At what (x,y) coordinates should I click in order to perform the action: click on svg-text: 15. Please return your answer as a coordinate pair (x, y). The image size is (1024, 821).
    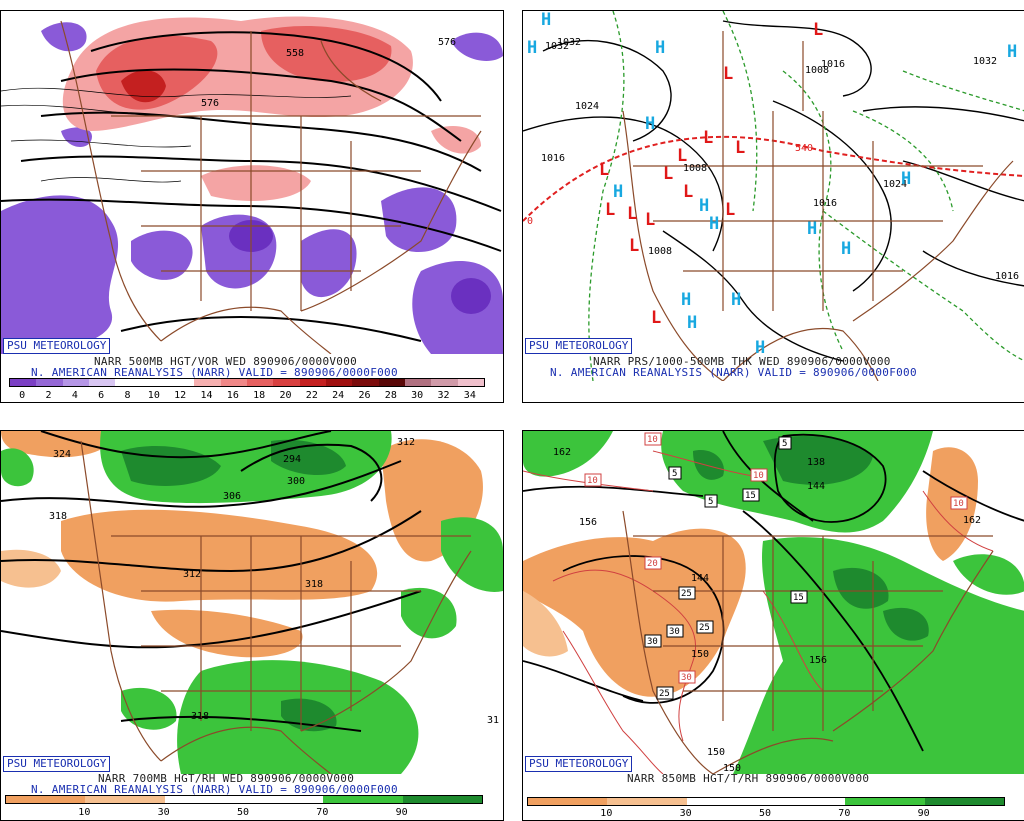
    Looking at the image, I should click on (750, 496).